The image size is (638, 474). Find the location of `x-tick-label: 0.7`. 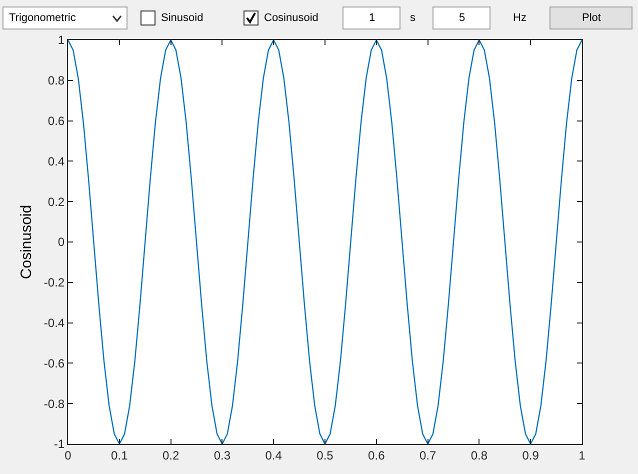

x-tick-label: 0.7 is located at coordinates (427, 455).